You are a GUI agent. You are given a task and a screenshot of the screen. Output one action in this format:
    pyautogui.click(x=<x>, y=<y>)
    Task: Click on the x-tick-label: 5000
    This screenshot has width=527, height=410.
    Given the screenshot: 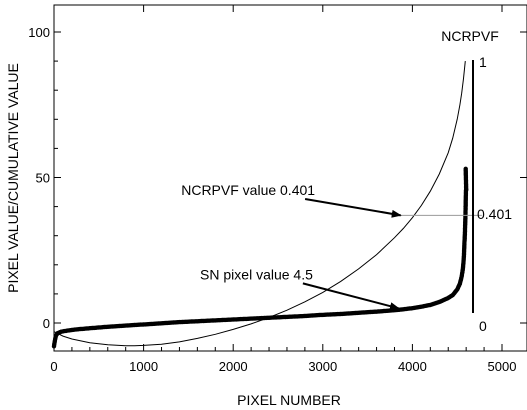 What is the action you would take?
    pyautogui.click(x=502, y=366)
    